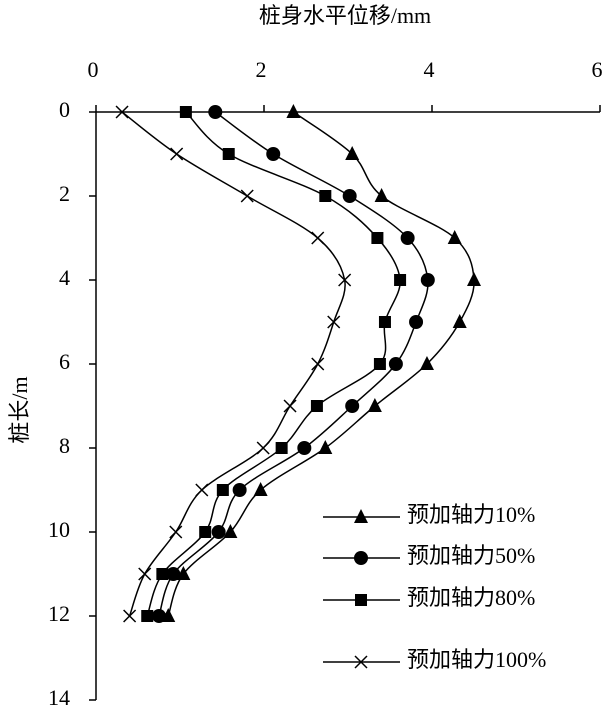  Describe the element at coordinates (64, 109) in the screenshot. I see `y-tick-label: 0` at that location.